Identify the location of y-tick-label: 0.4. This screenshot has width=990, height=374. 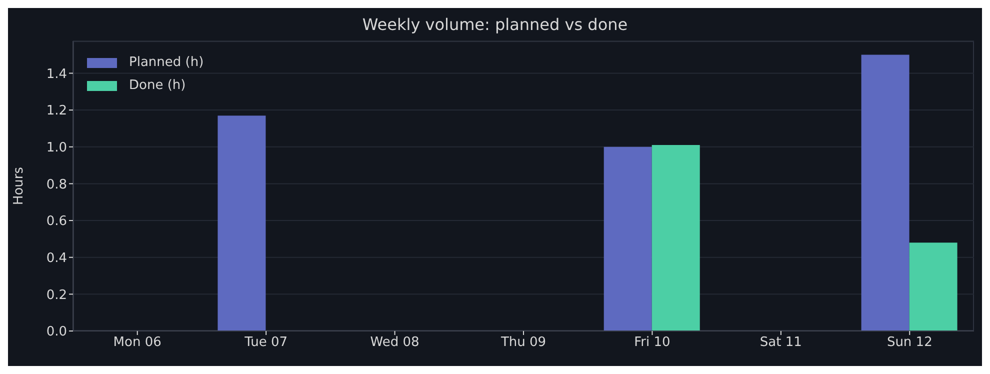
(56, 258).